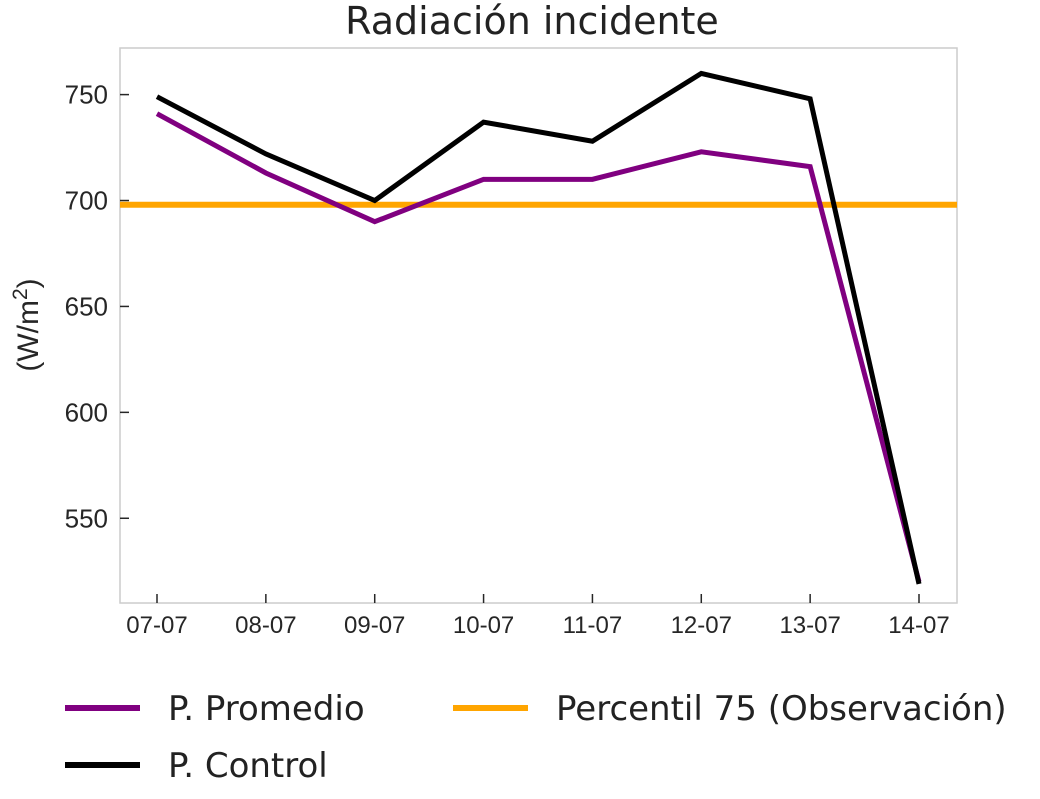  I want to click on y-axis-label: (W/m2), so click(27, 324).